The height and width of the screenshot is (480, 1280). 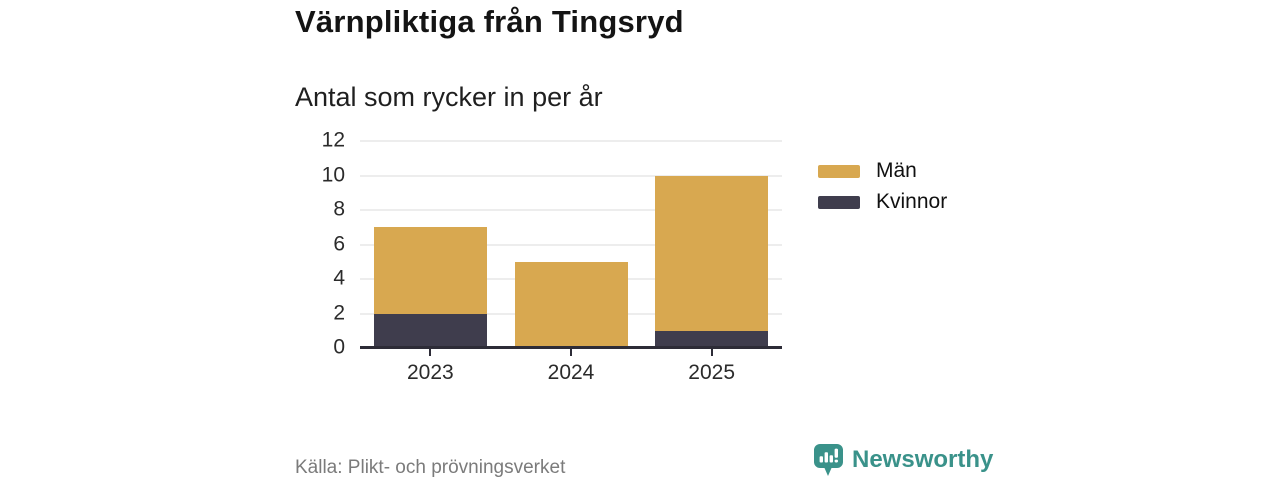 What do you see at coordinates (430, 270) in the screenshot?
I see `bar-2023-mn` at bounding box center [430, 270].